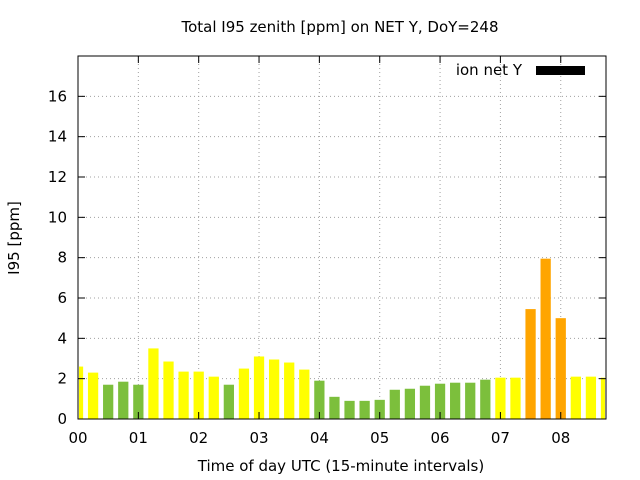 The height and width of the screenshot is (480, 640). What do you see at coordinates (319, 438) in the screenshot?
I see `x-tick-label: 04` at bounding box center [319, 438].